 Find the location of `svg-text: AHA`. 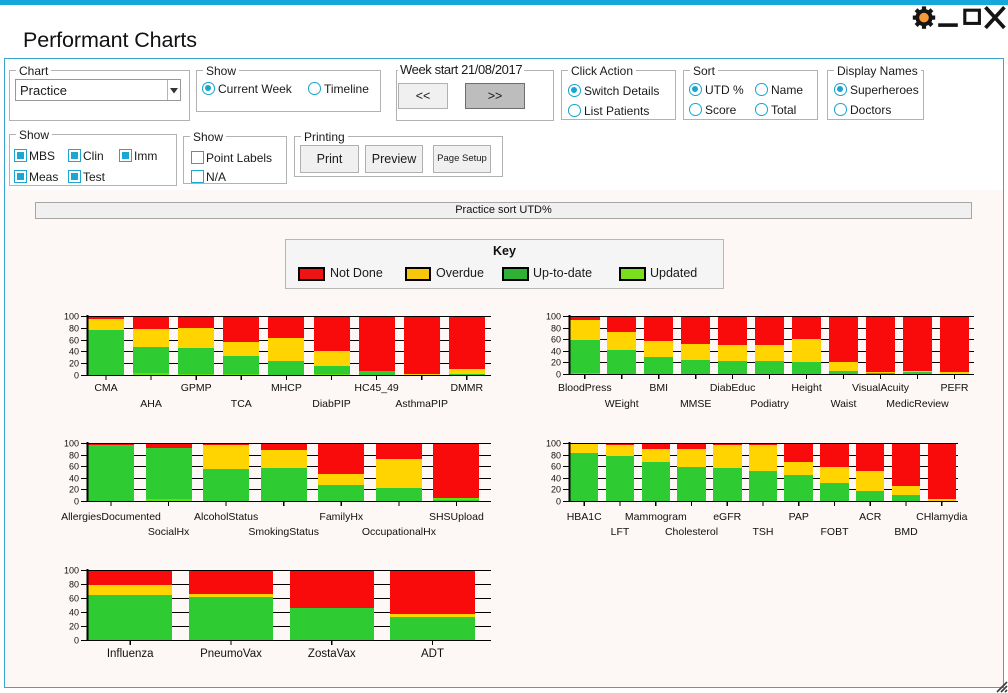

svg-text: AHA is located at coordinates (151, 404).